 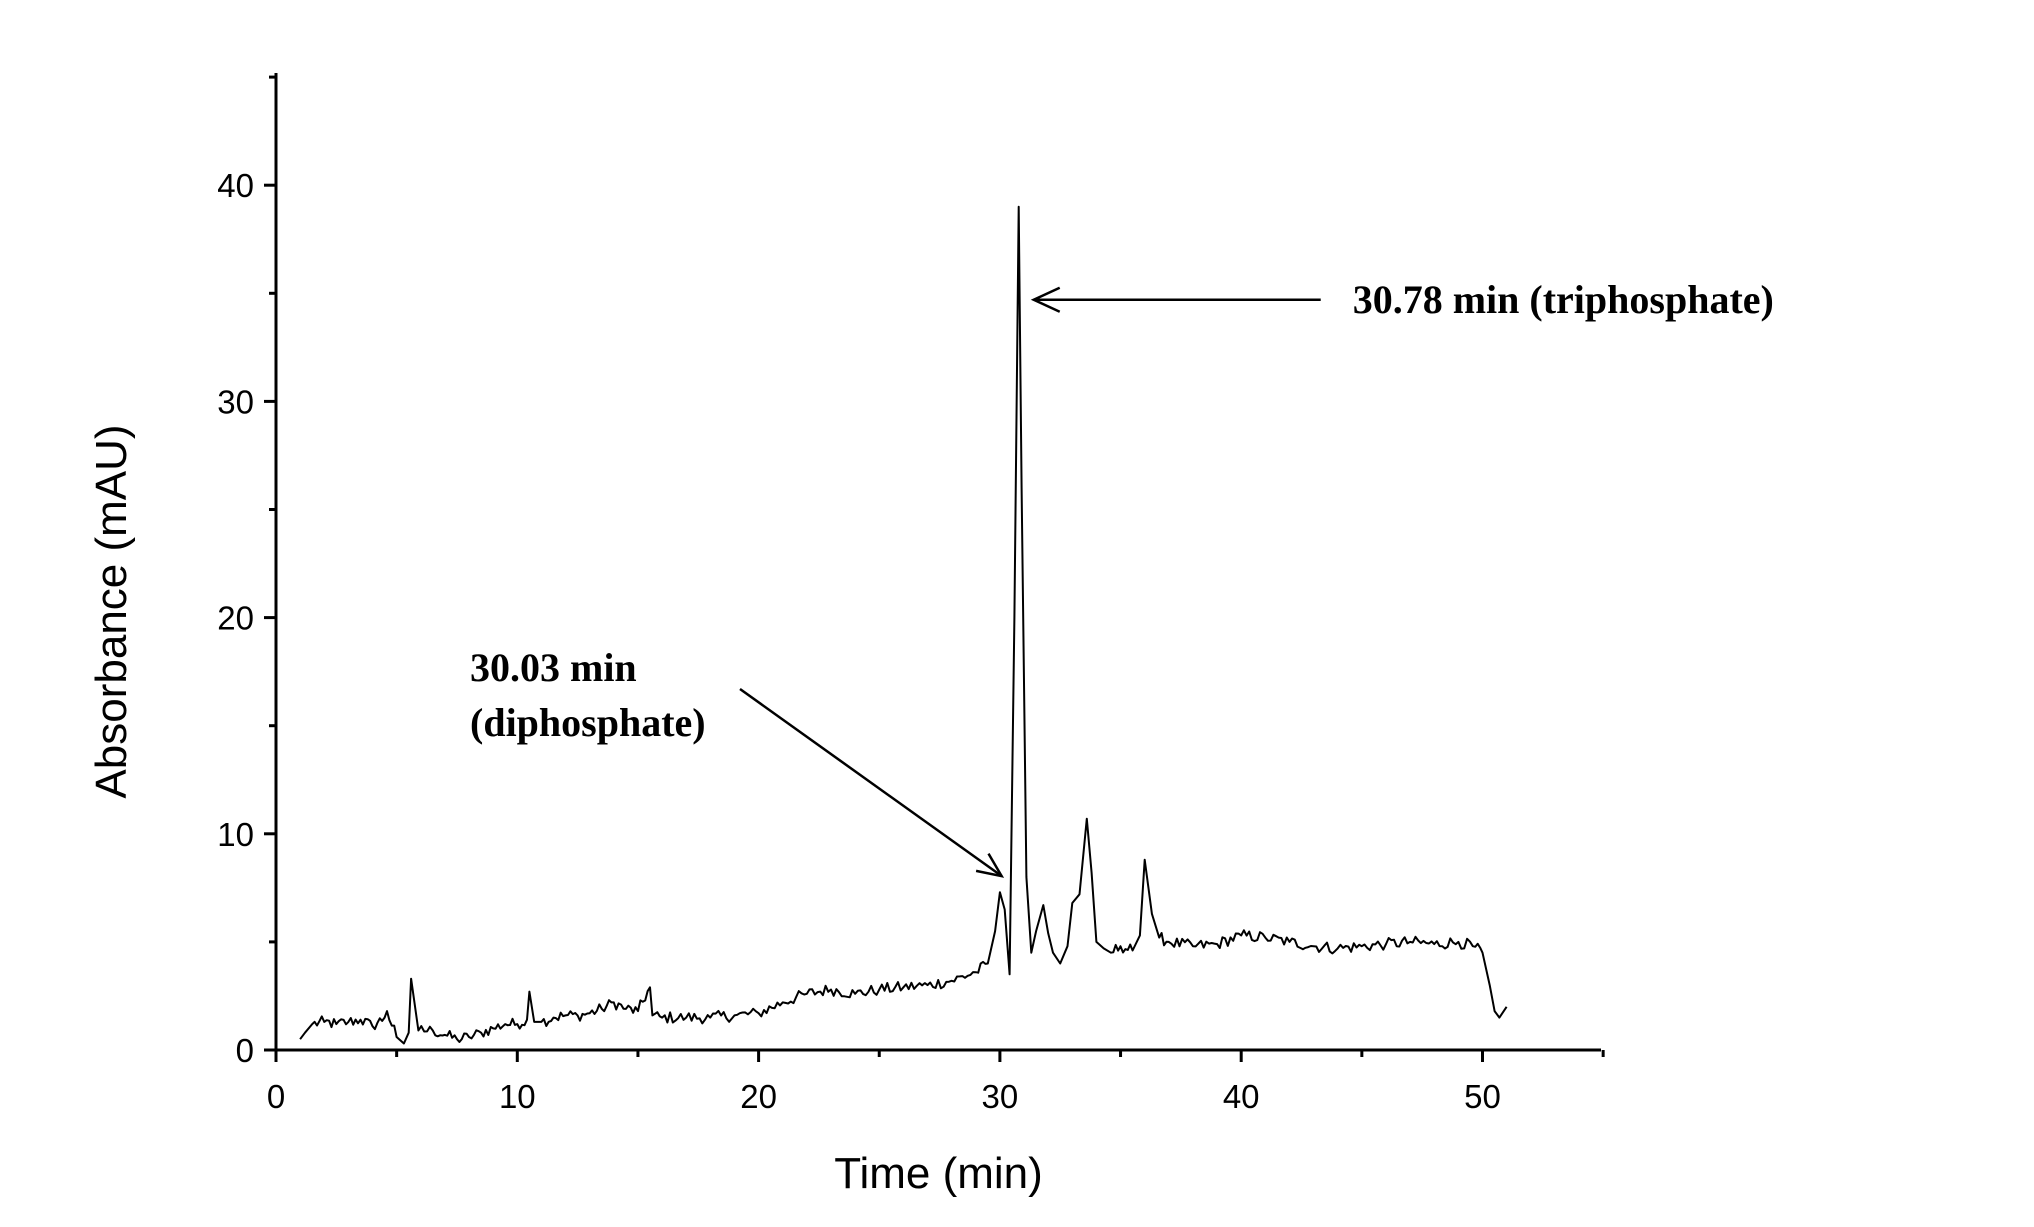 I want to click on annotation-triphosphate-label: 30.78 min (triphosphate), so click(x=1563, y=299).